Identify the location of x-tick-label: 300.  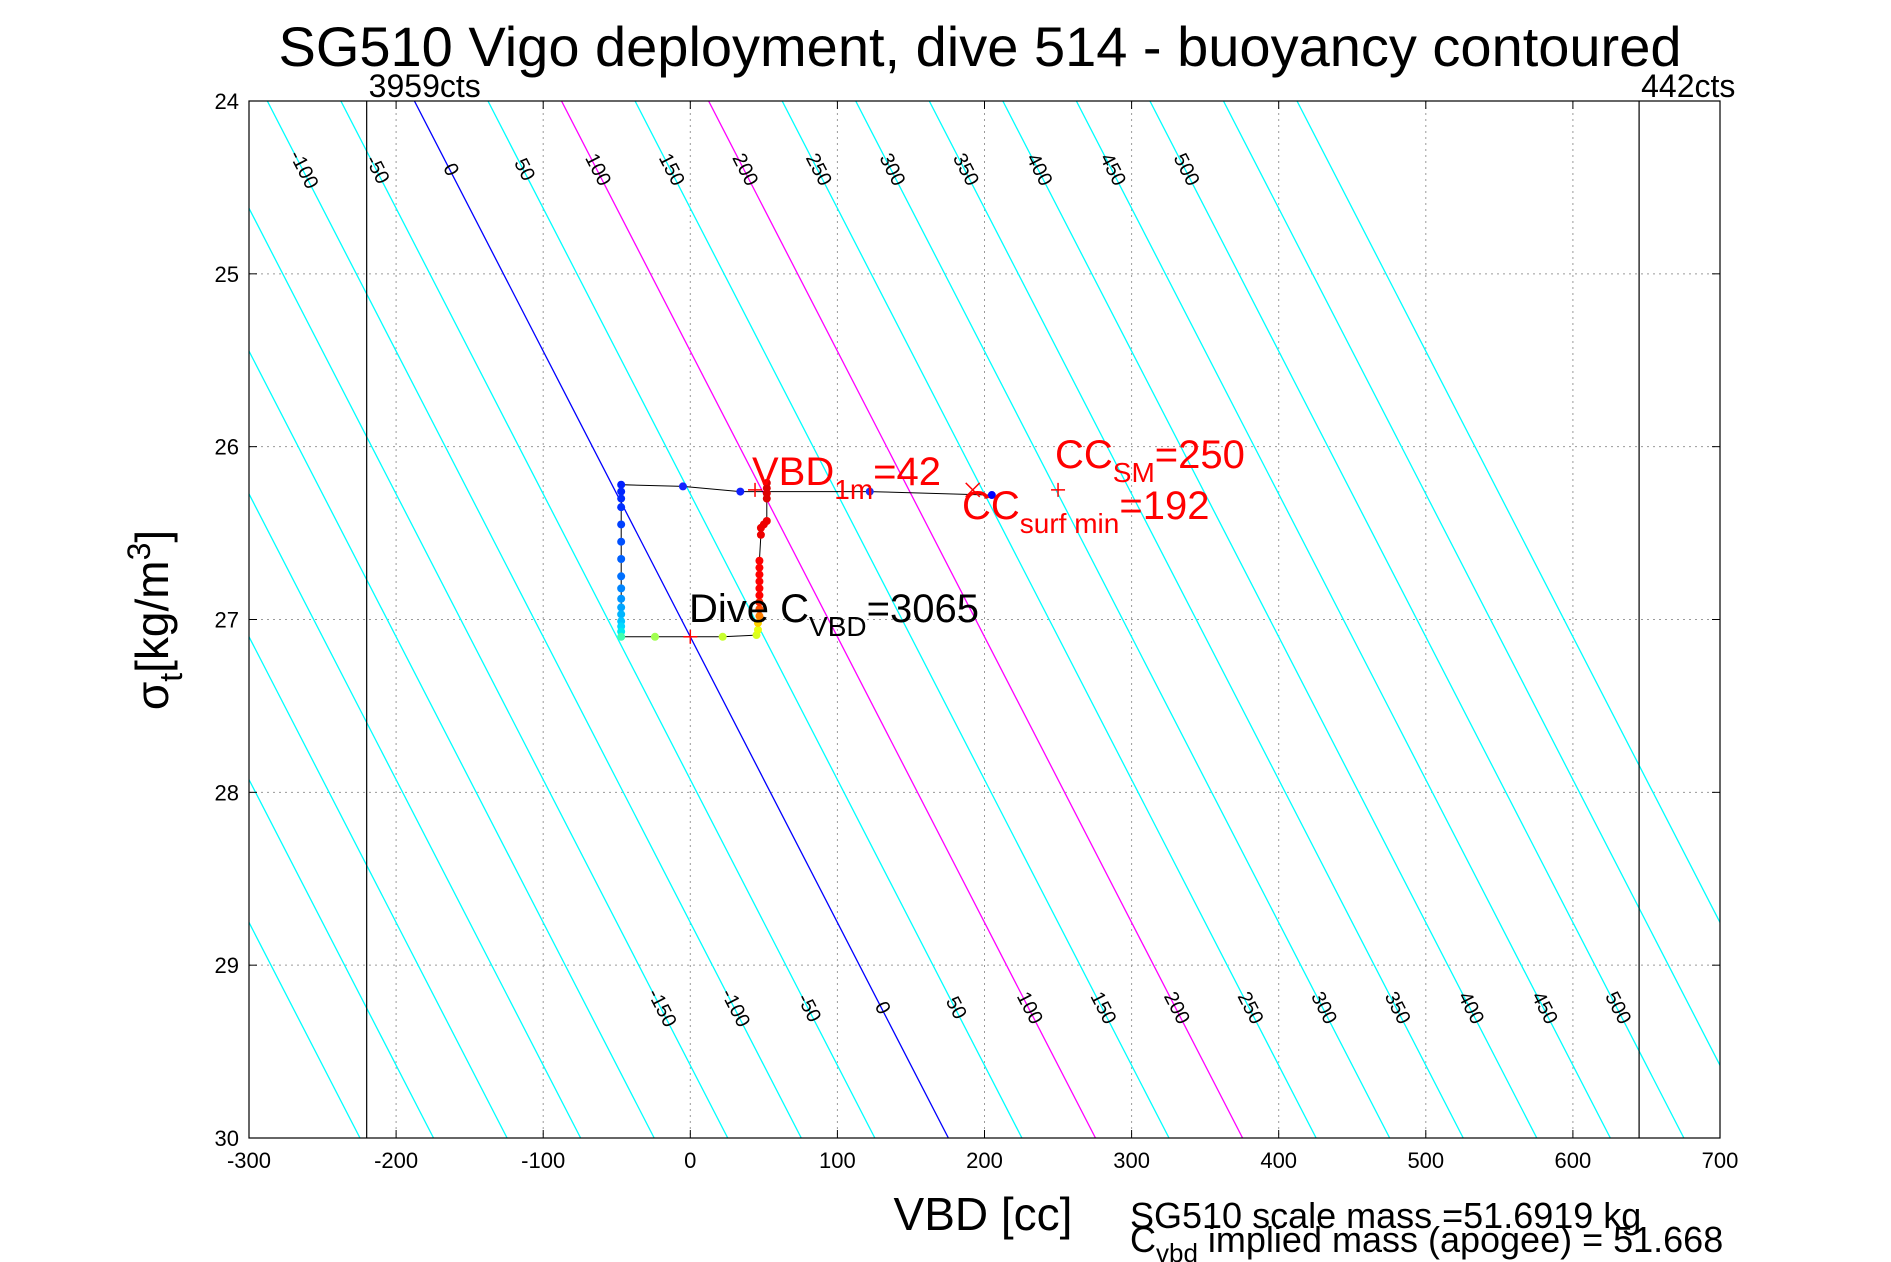
(1131, 1160).